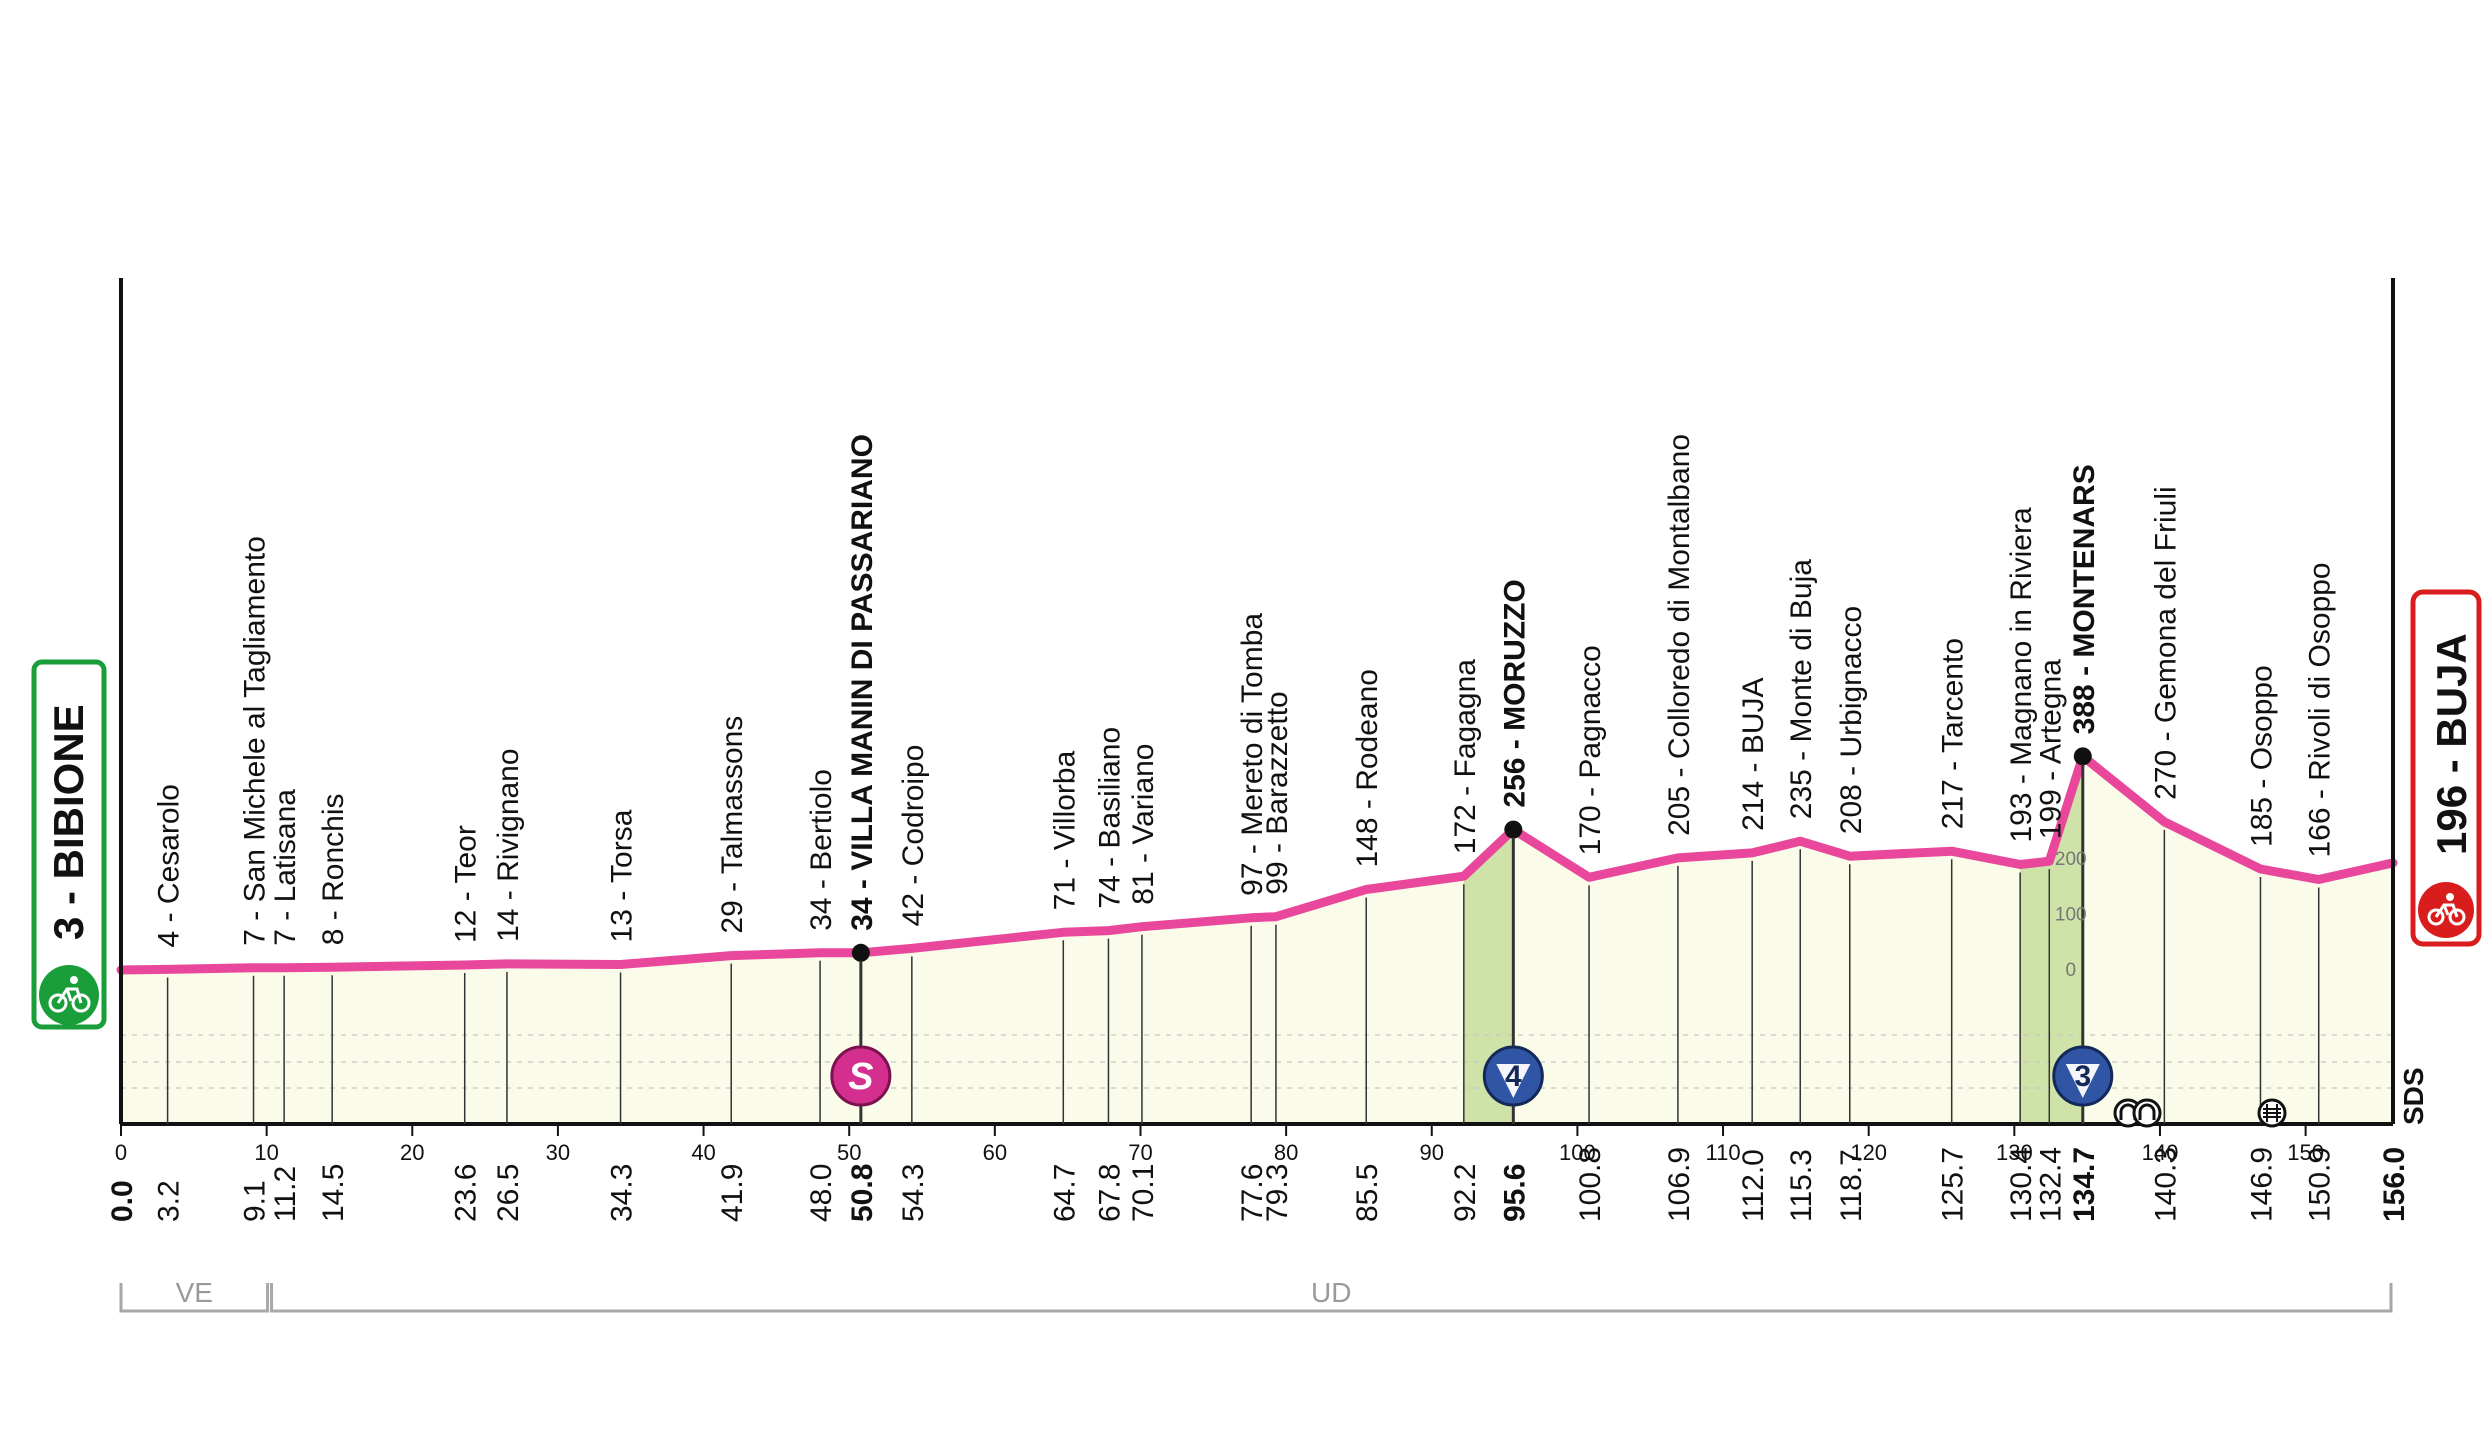 The width and height of the screenshot is (2485, 1436). I want to click on waypoint-km-label: 26.5, so click(508, 1193).